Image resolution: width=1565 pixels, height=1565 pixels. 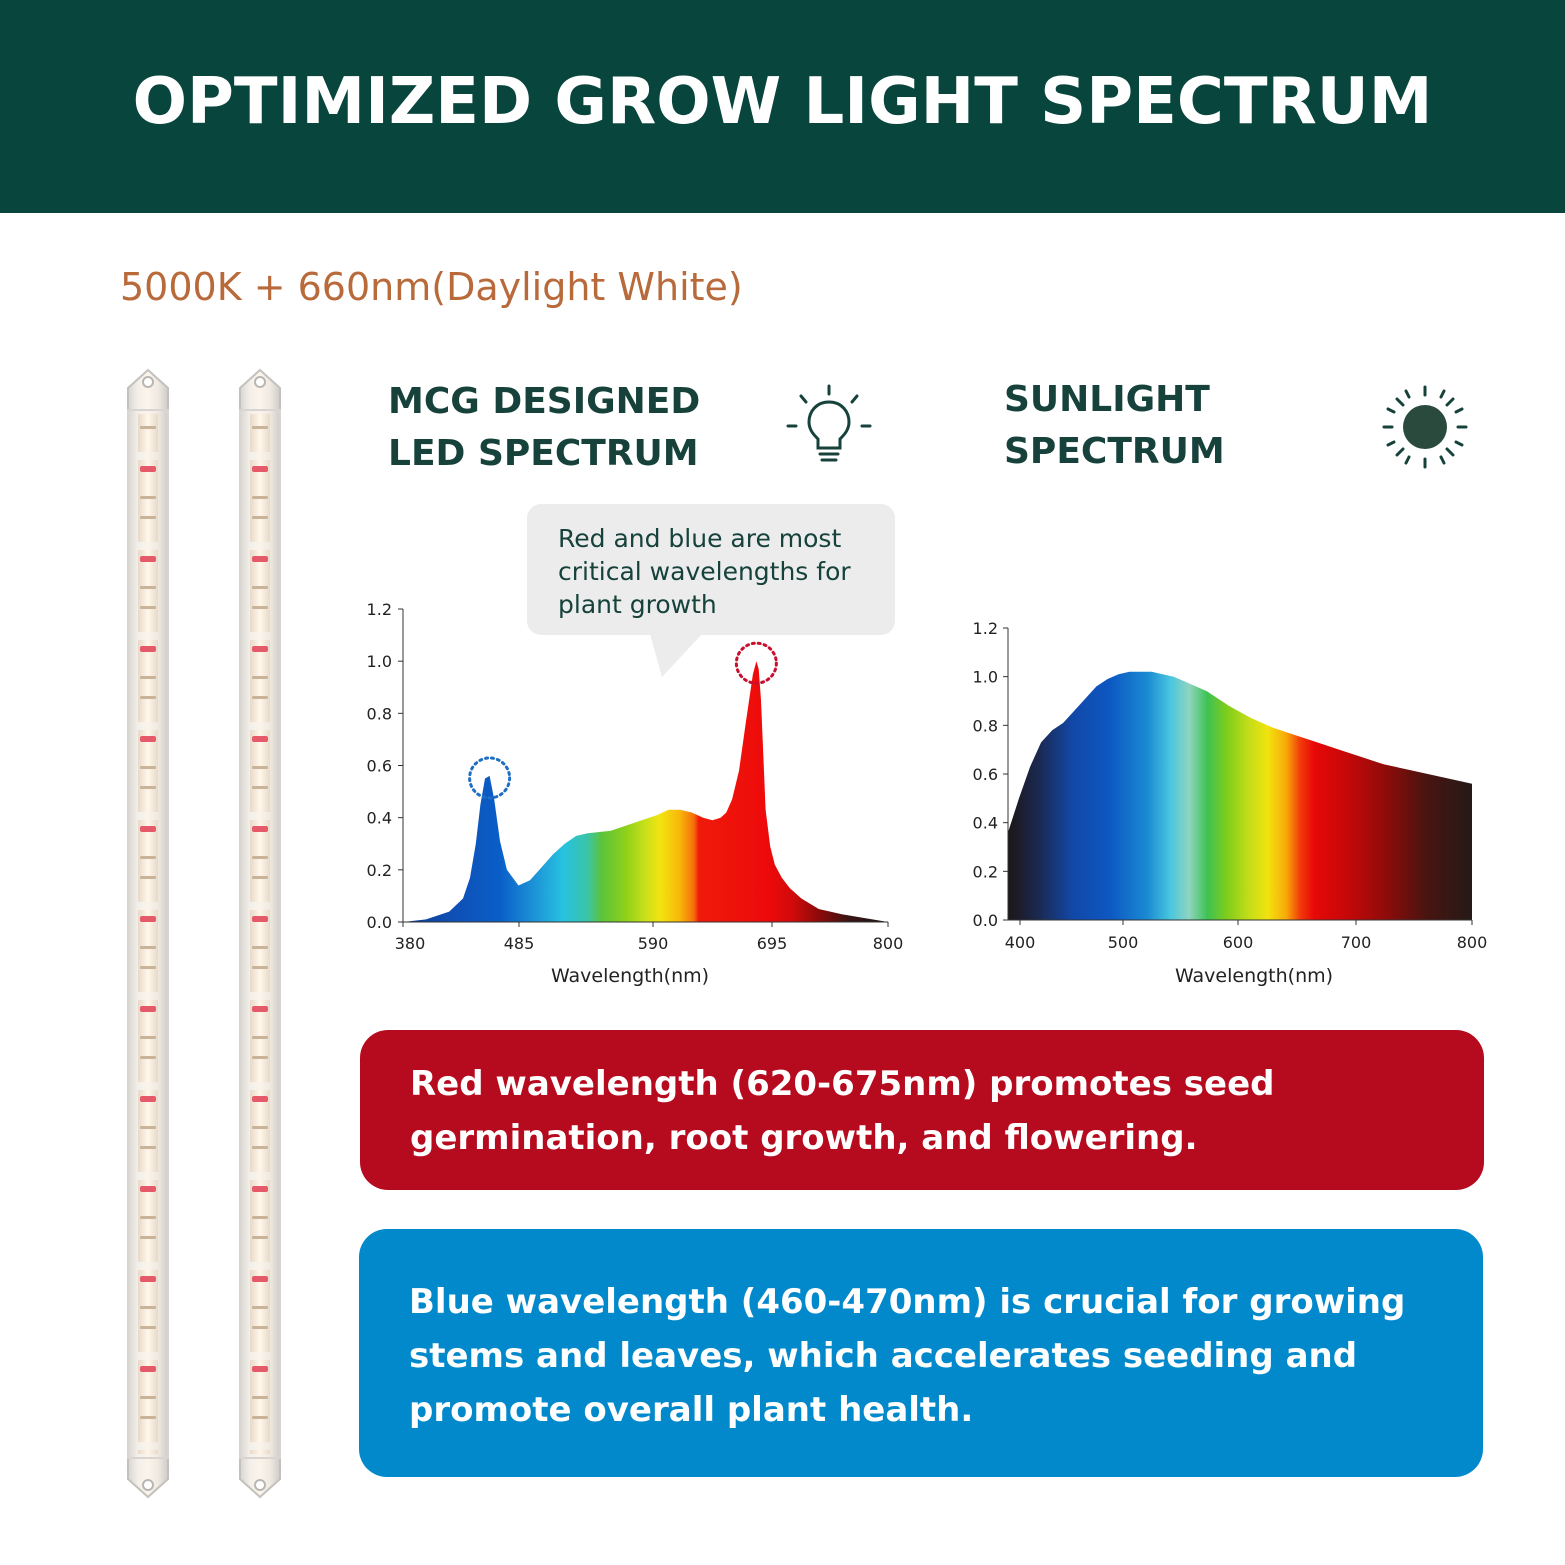 What do you see at coordinates (1238, 942) in the screenshot?
I see `sun-x-tick-label: 600` at bounding box center [1238, 942].